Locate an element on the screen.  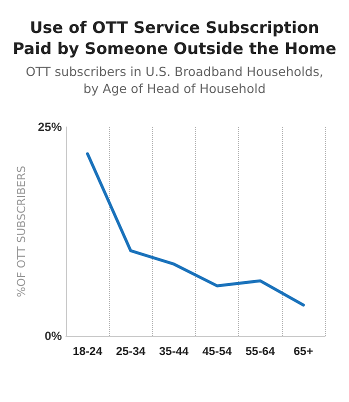
x-tick-label: 18-24 is located at coordinates (87, 352).